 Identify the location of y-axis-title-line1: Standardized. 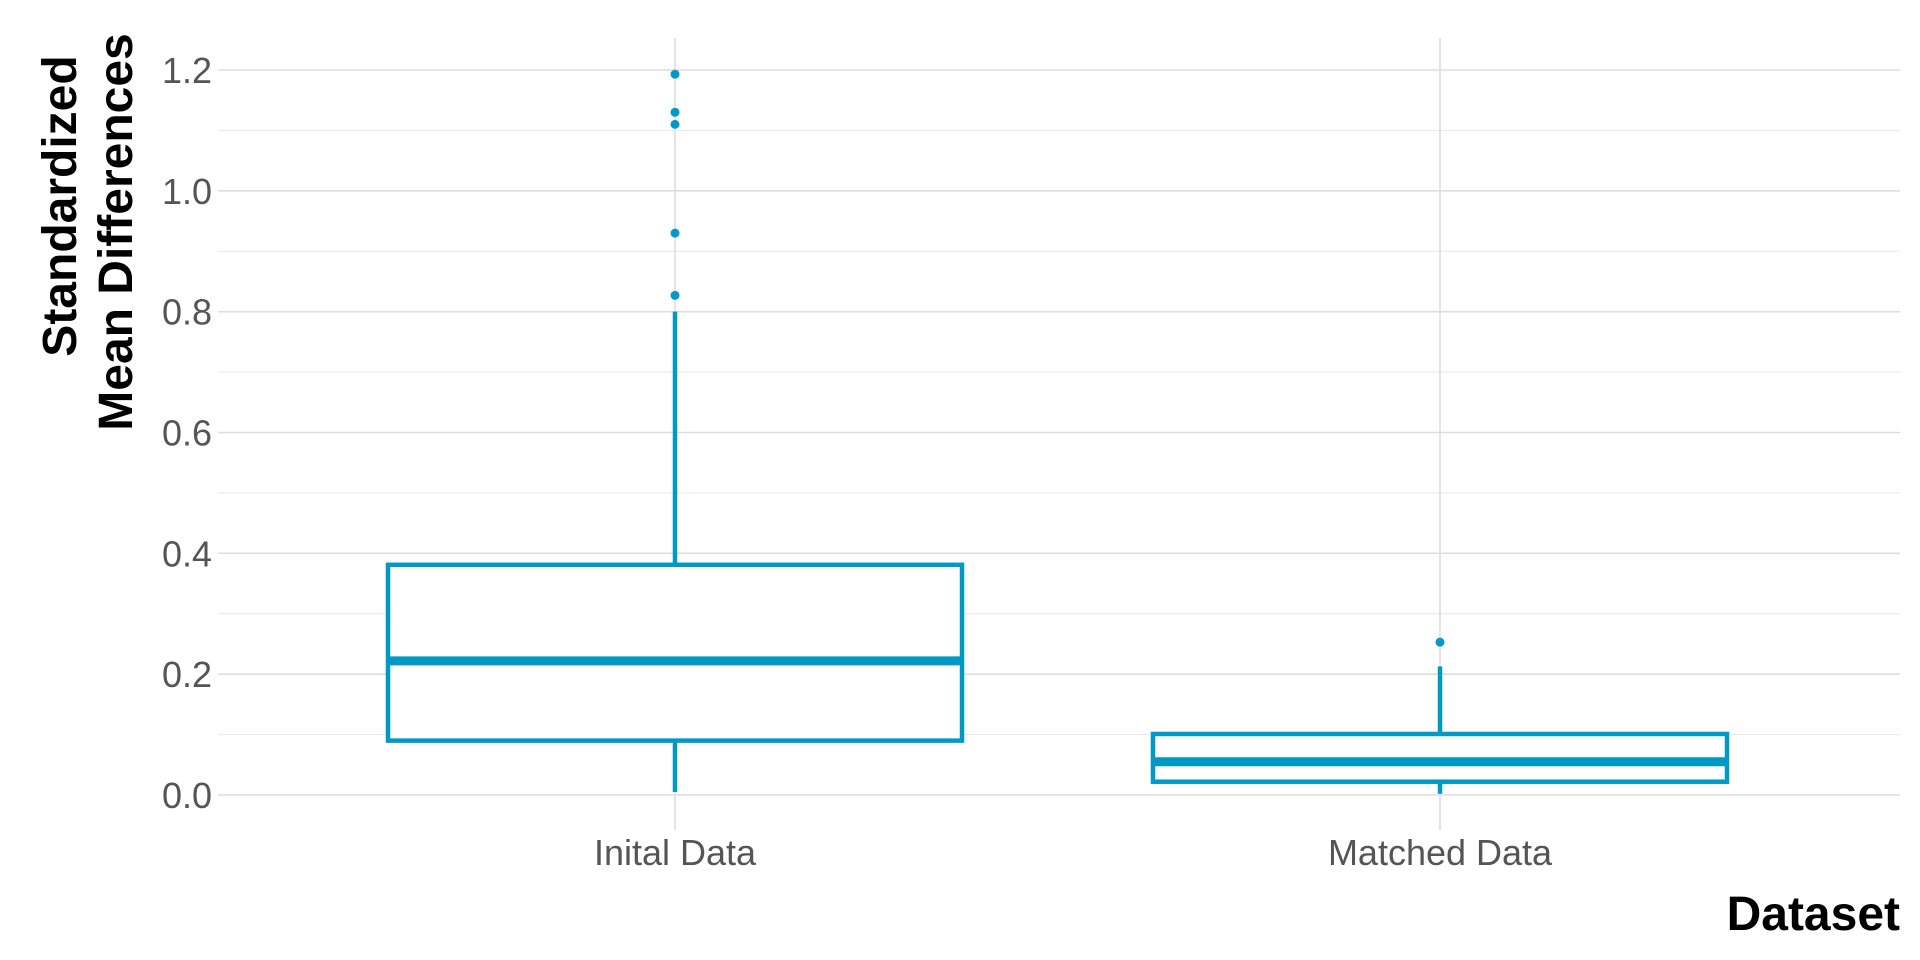
(60, 205).